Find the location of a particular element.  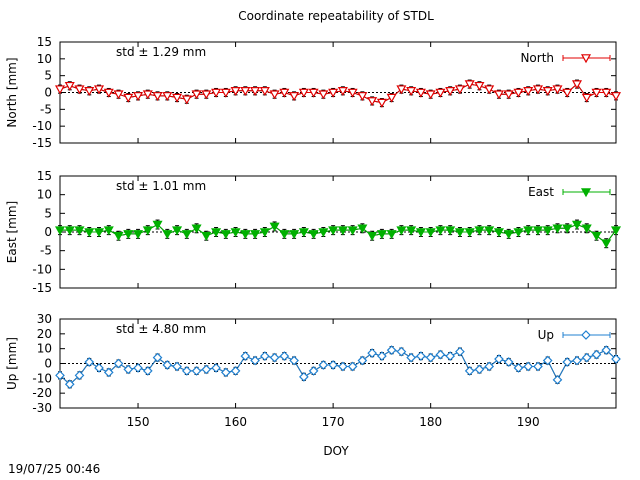

north-y-tick-label: -5 is located at coordinates (46, 109).